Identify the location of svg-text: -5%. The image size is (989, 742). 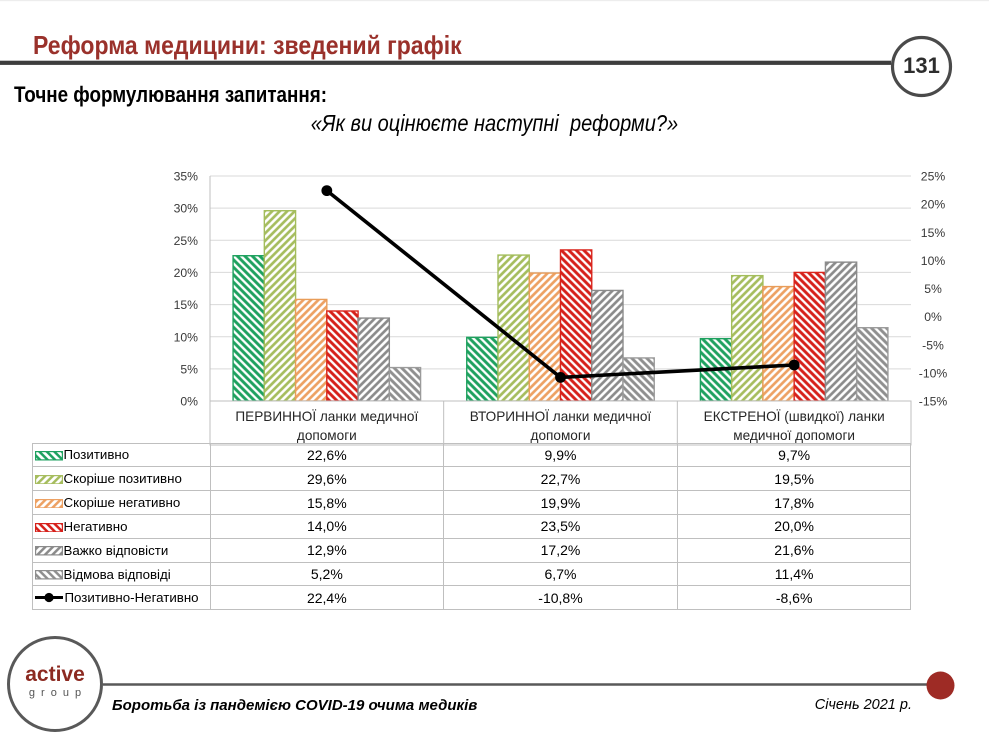
(933, 345).